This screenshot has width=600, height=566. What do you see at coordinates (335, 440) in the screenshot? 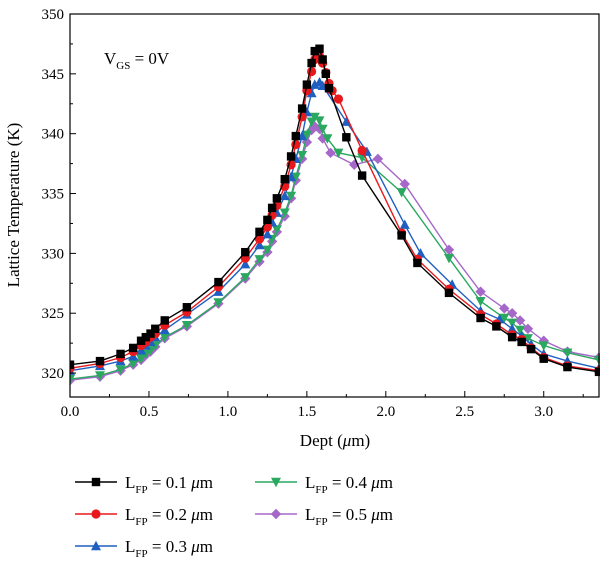
I see `x-axis-title: Dept (μm)` at bounding box center [335, 440].